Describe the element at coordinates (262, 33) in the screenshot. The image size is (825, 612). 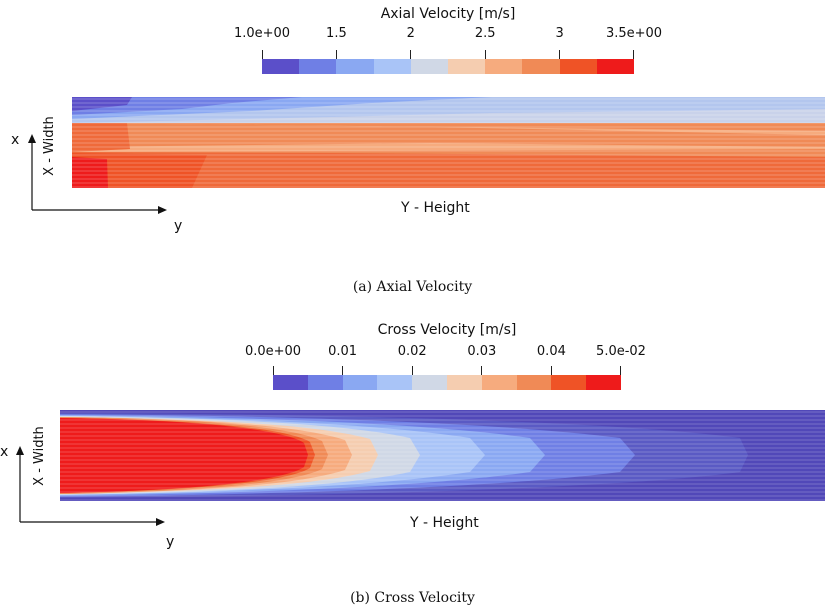
I see `colorbar-tick-label: 1.0e+00` at that location.